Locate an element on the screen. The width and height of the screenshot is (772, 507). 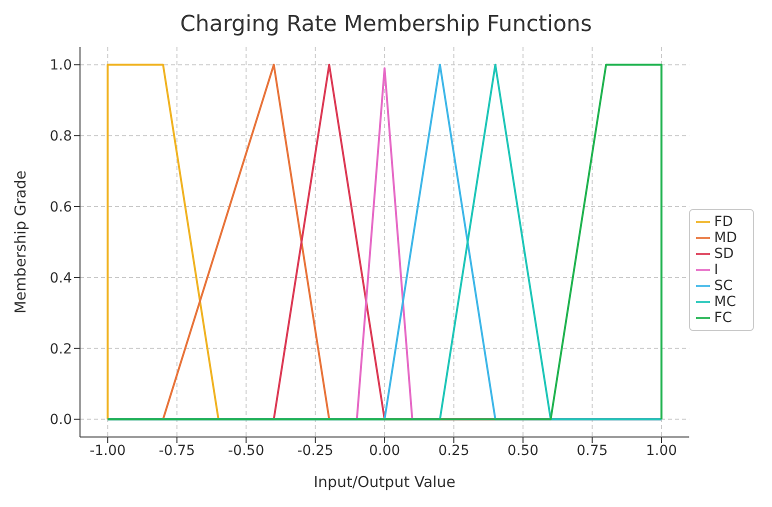
x-tick-label: -1.00 is located at coordinates (108, 450).